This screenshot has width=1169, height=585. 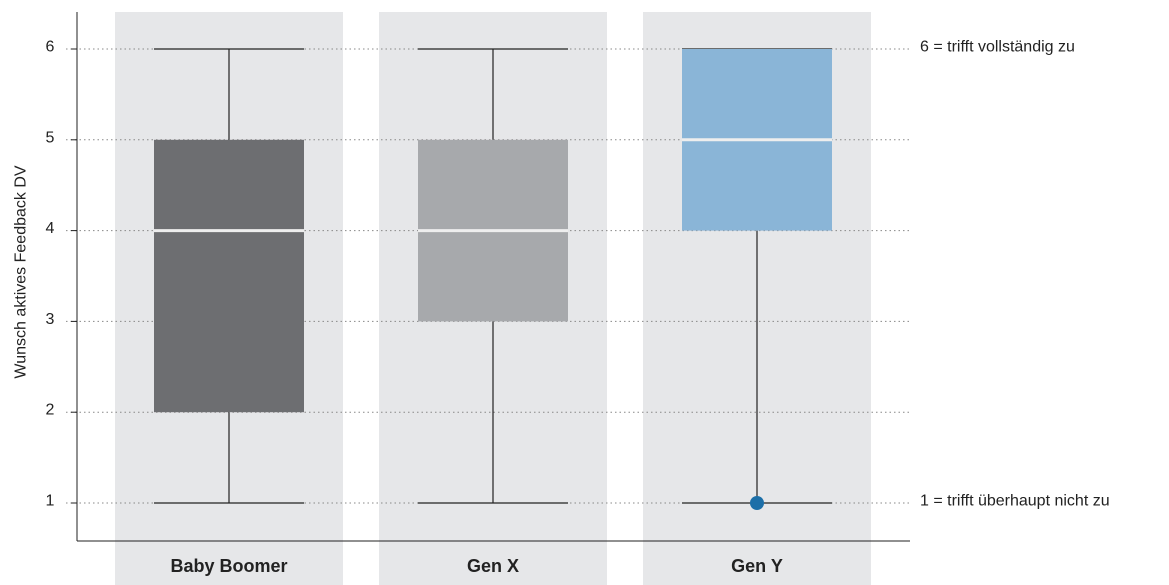 I want to click on y-tick-label: 1, so click(x=50, y=501).